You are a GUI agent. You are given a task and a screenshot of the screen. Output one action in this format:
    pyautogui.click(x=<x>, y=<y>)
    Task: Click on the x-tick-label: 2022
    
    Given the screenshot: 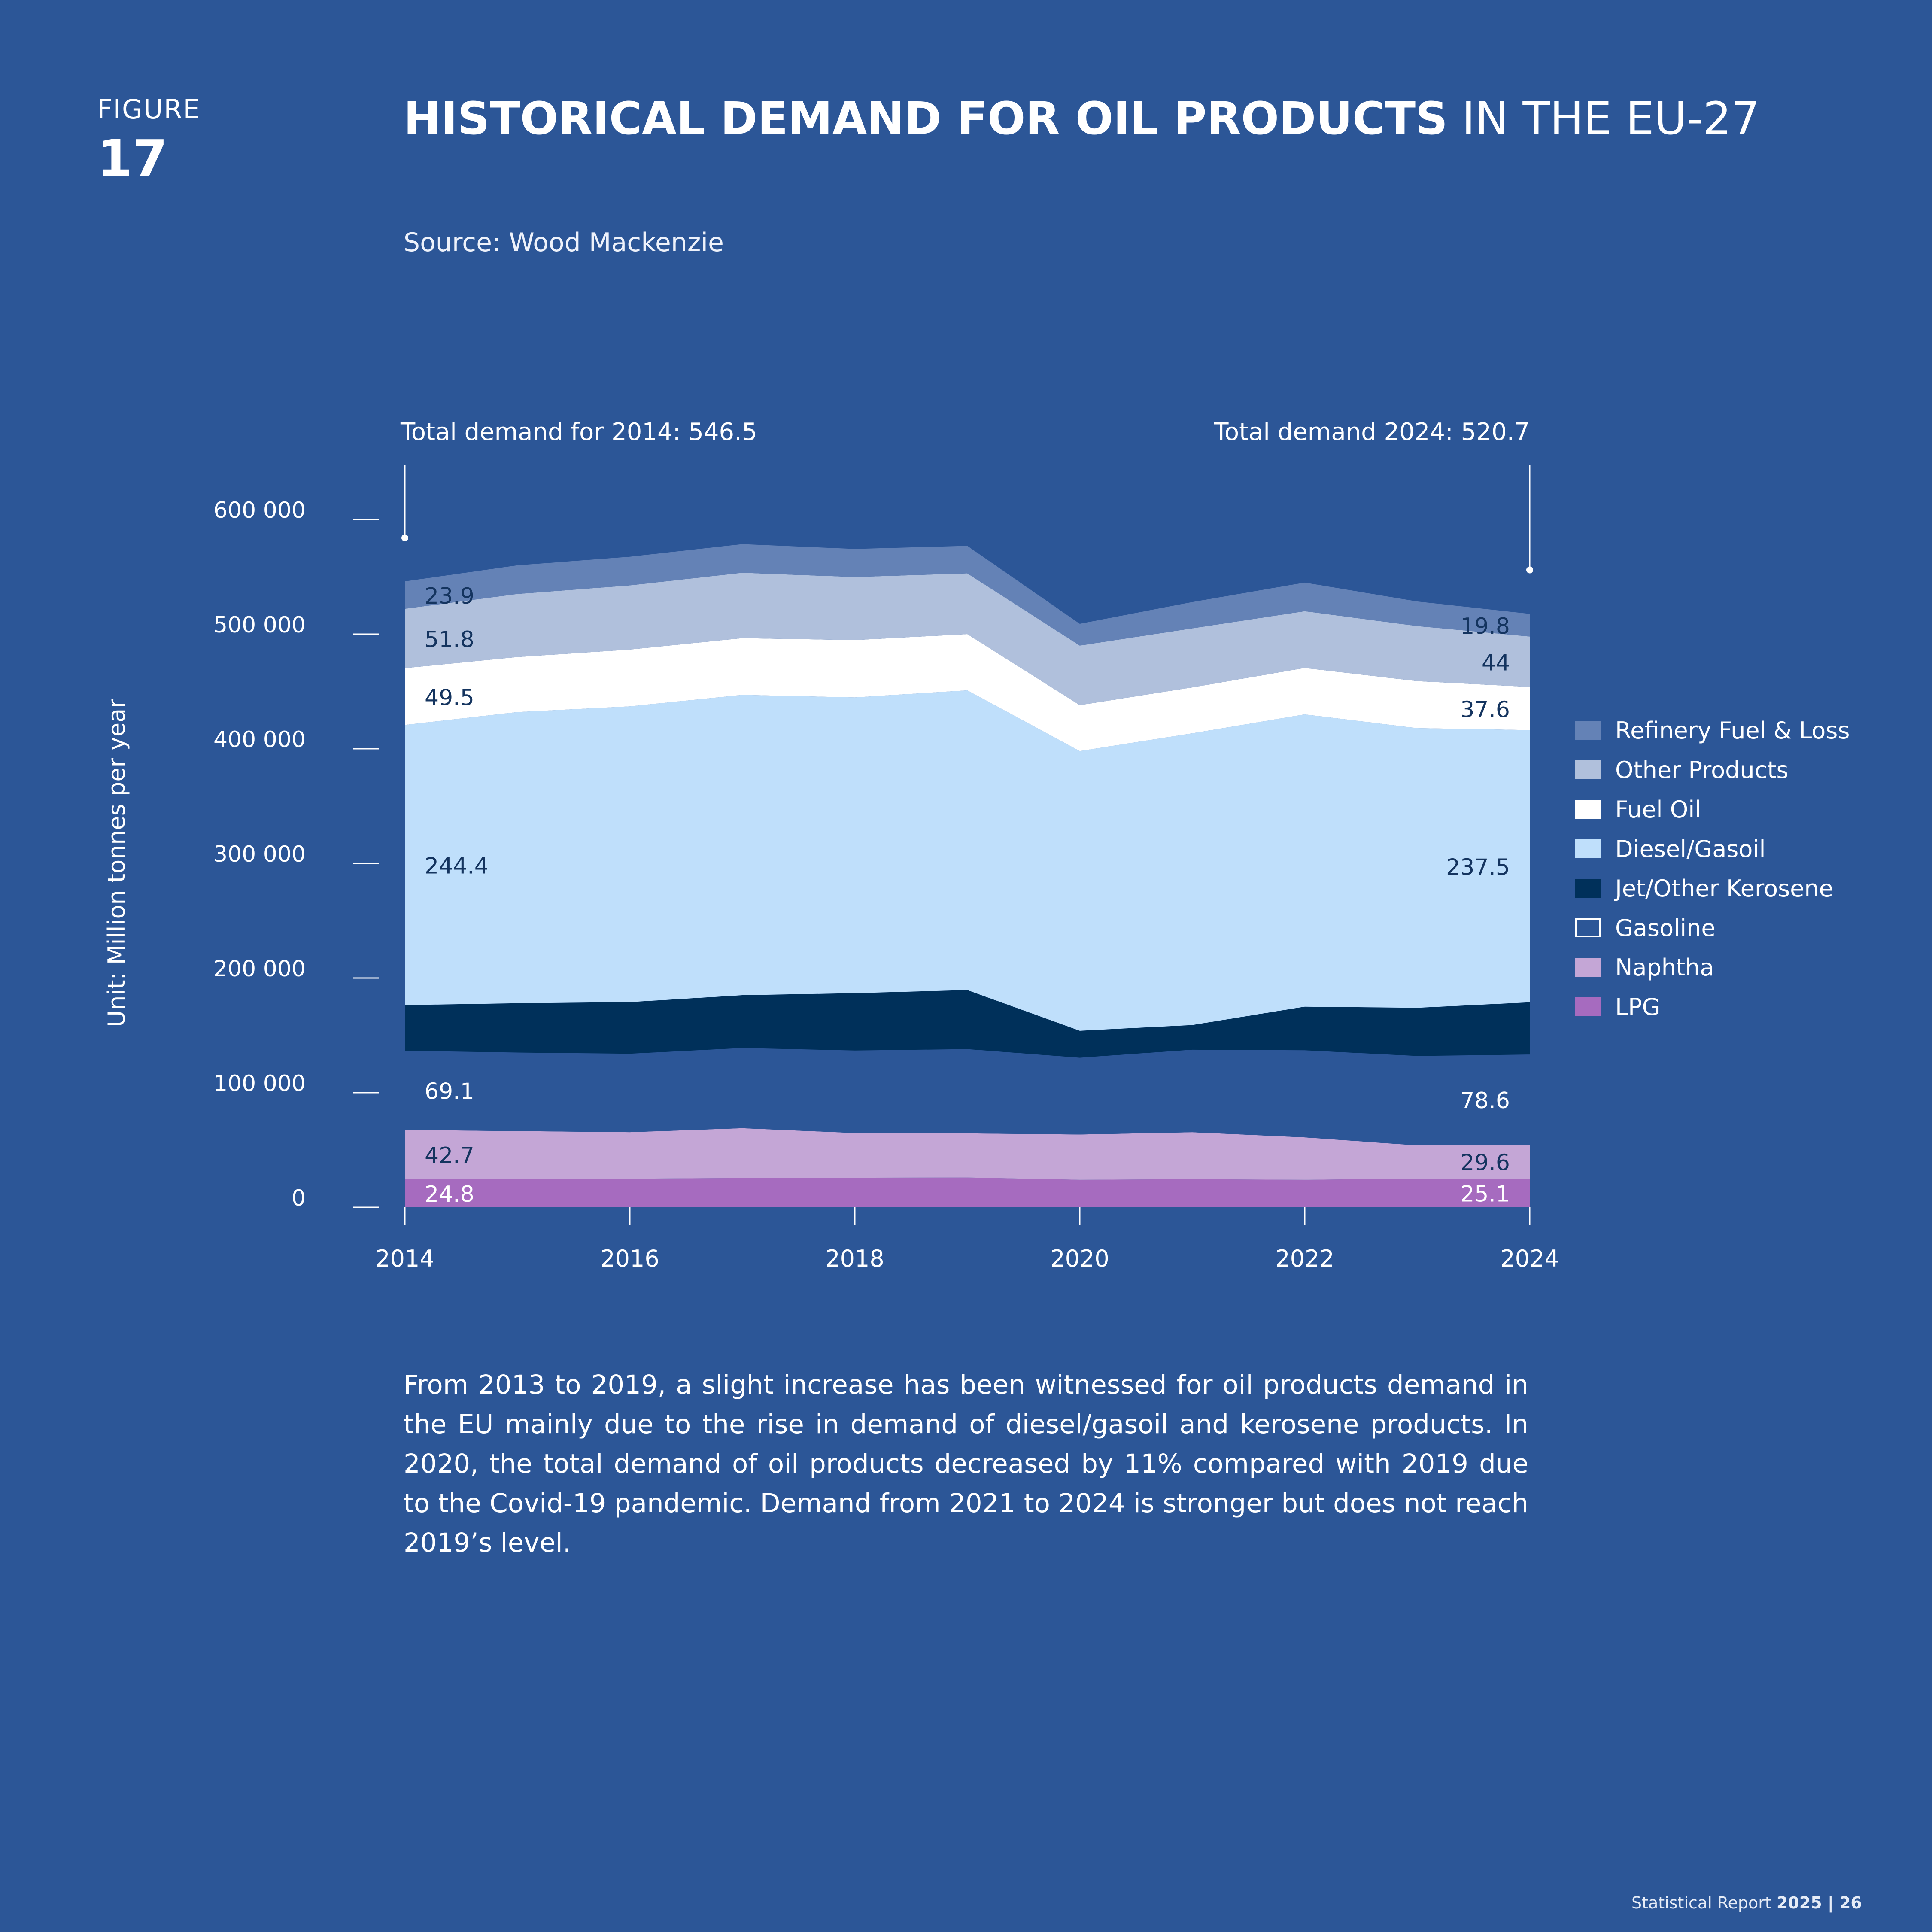 What is the action you would take?
    pyautogui.click(x=1305, y=1258)
    